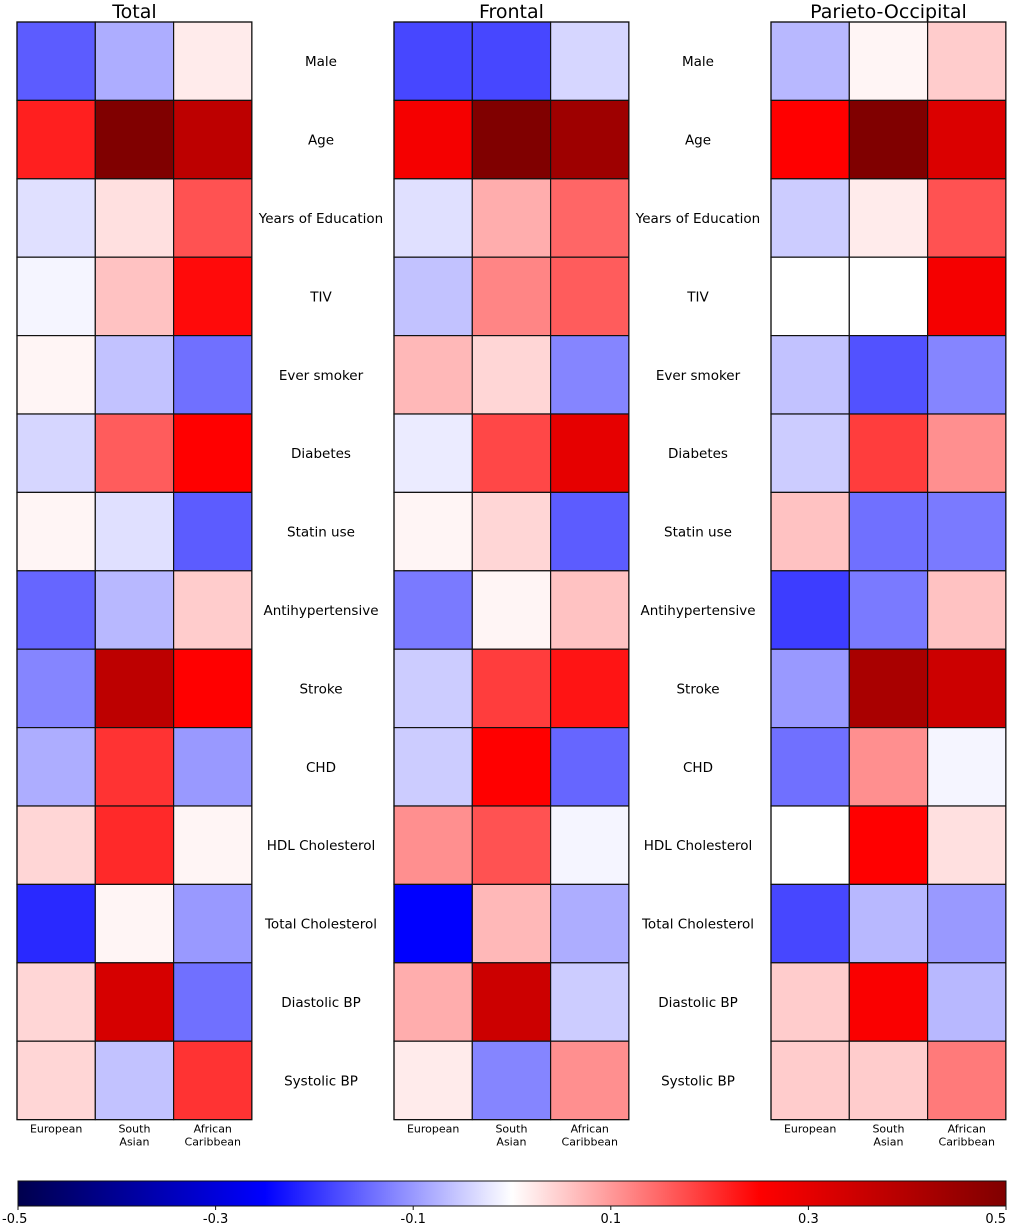  Describe the element at coordinates (697, 611) in the screenshot. I see `row-label: Antihypertensive` at that location.